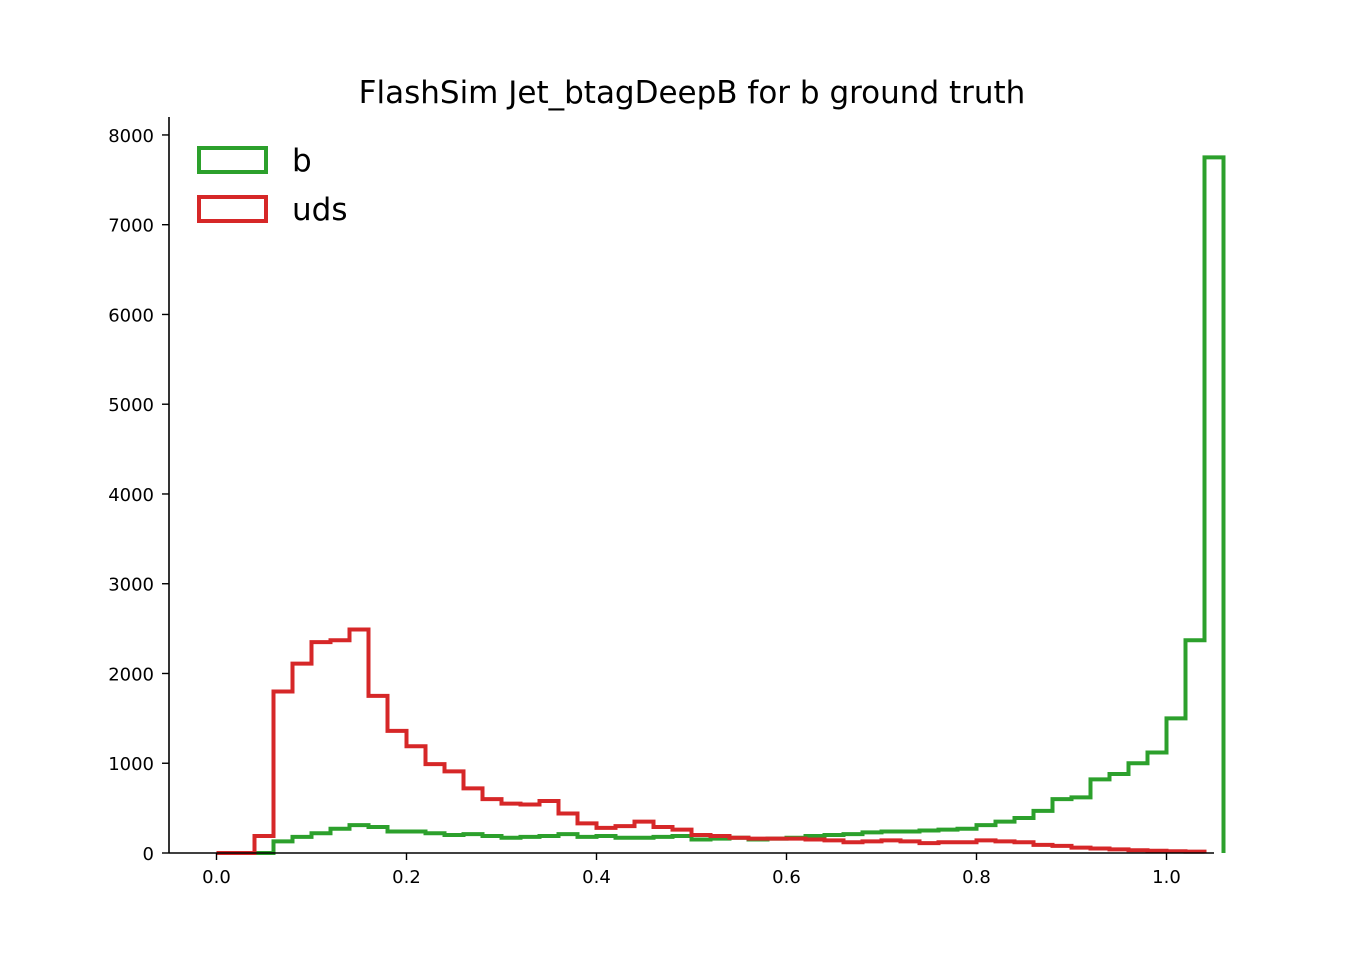  What do you see at coordinates (976, 877) in the screenshot?
I see `x-tick-label: 0.8` at bounding box center [976, 877].